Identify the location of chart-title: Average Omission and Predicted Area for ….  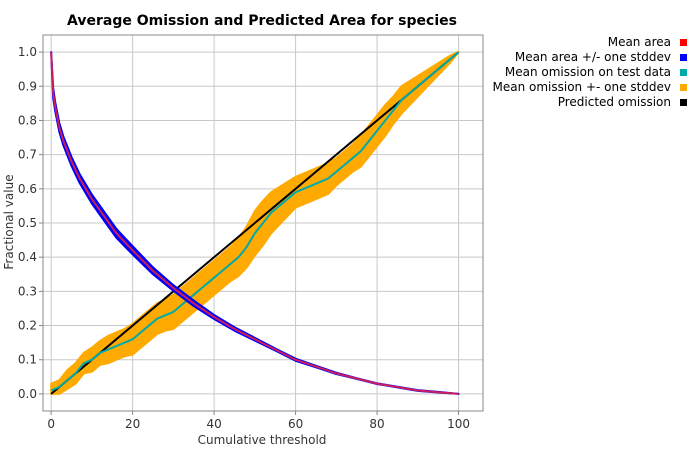
(262, 21).